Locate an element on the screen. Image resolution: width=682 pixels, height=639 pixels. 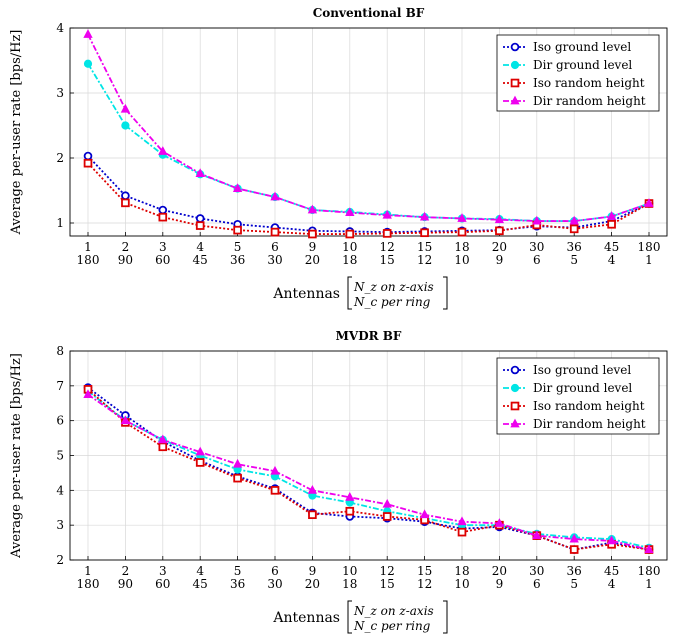
y-tick-label: 8 is located at coordinates (60, 351).